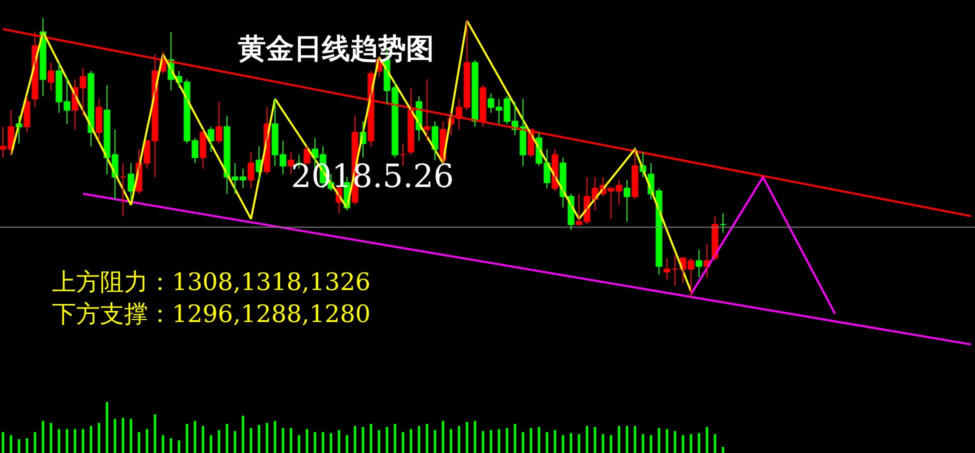 This screenshot has height=453, width=975. What do you see at coordinates (211, 314) in the screenshot?
I see `text: 下方支撑：1296,1288,1280` at bounding box center [211, 314].